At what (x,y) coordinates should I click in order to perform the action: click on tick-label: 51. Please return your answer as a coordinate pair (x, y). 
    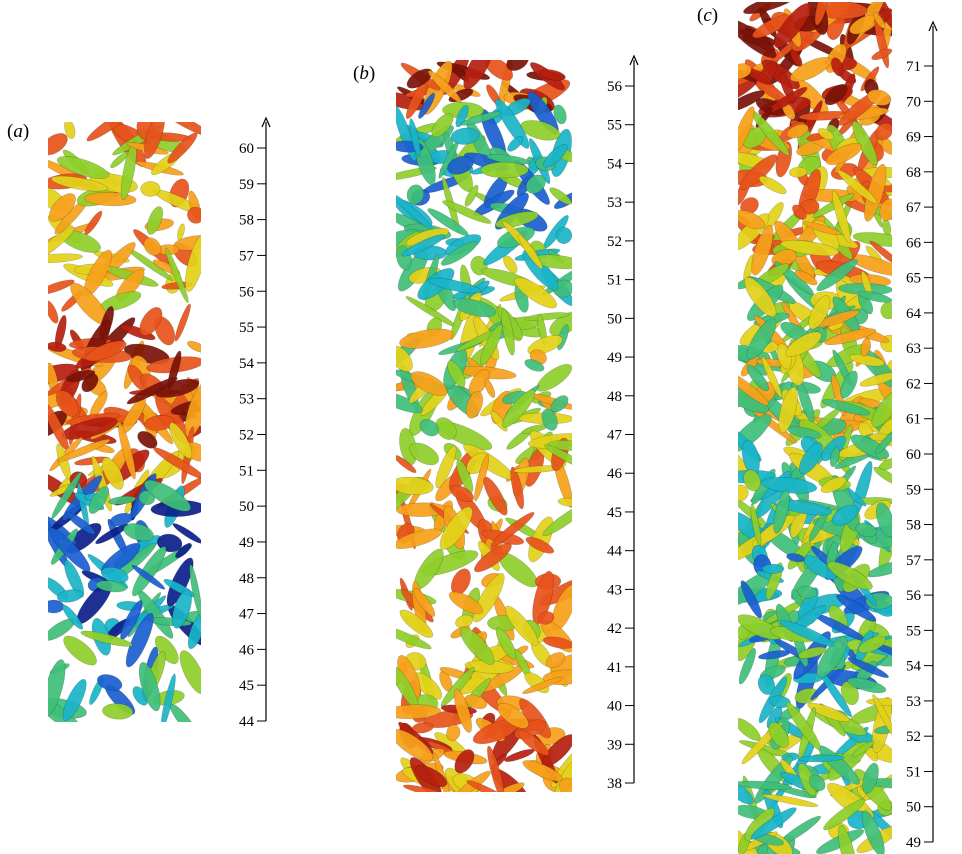
    Looking at the image, I should click on (913, 772).